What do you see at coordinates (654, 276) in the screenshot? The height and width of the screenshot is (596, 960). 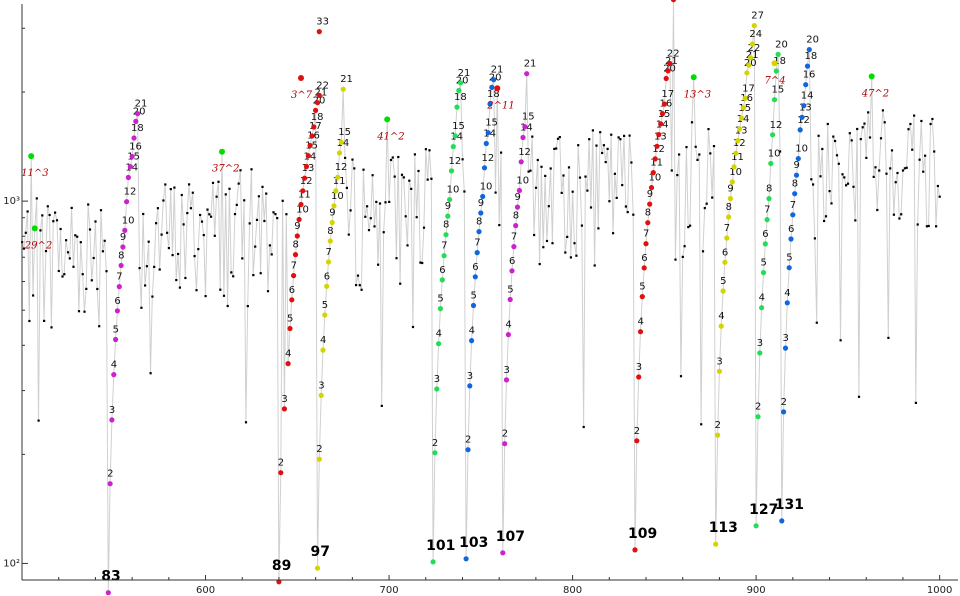 I see `prime-family-109: 23456789101112131415161720212233109` at bounding box center [654, 276].